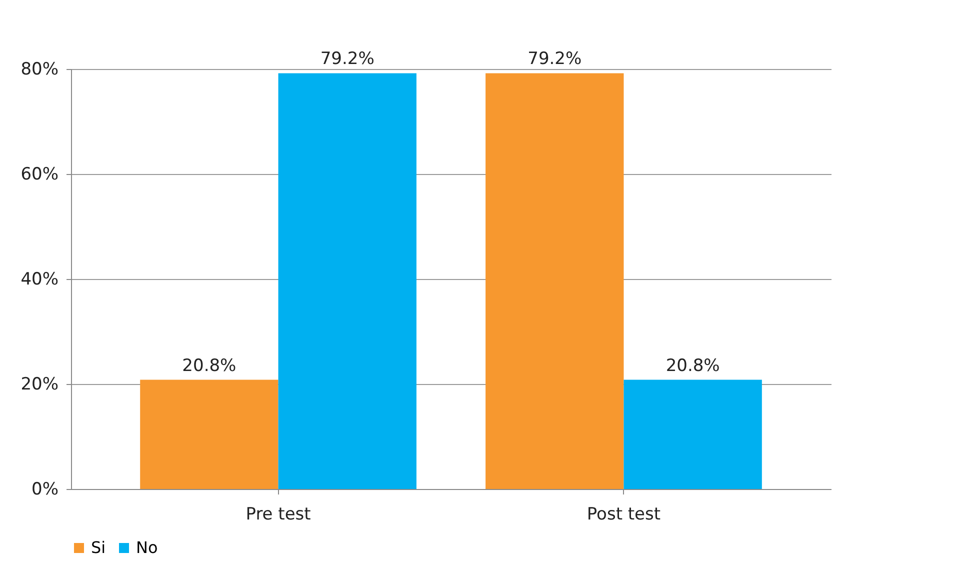 The image size is (960, 582). What do you see at coordinates (39, 174) in the screenshot?
I see `y-tick-label: 60%` at bounding box center [39, 174].